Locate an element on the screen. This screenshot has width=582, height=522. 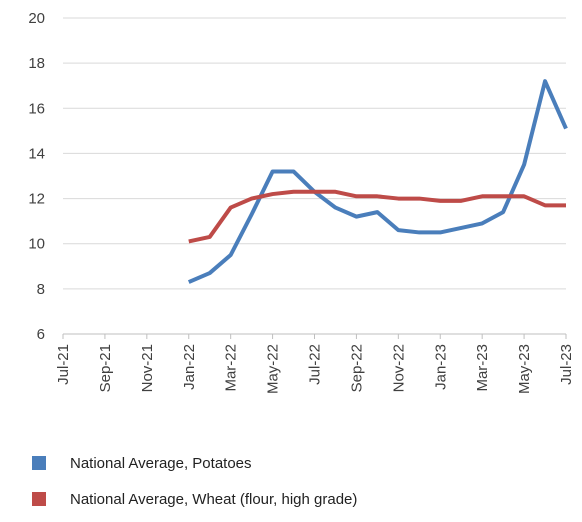
x-tick-label: Jul-21 is located at coordinates (63, 364).